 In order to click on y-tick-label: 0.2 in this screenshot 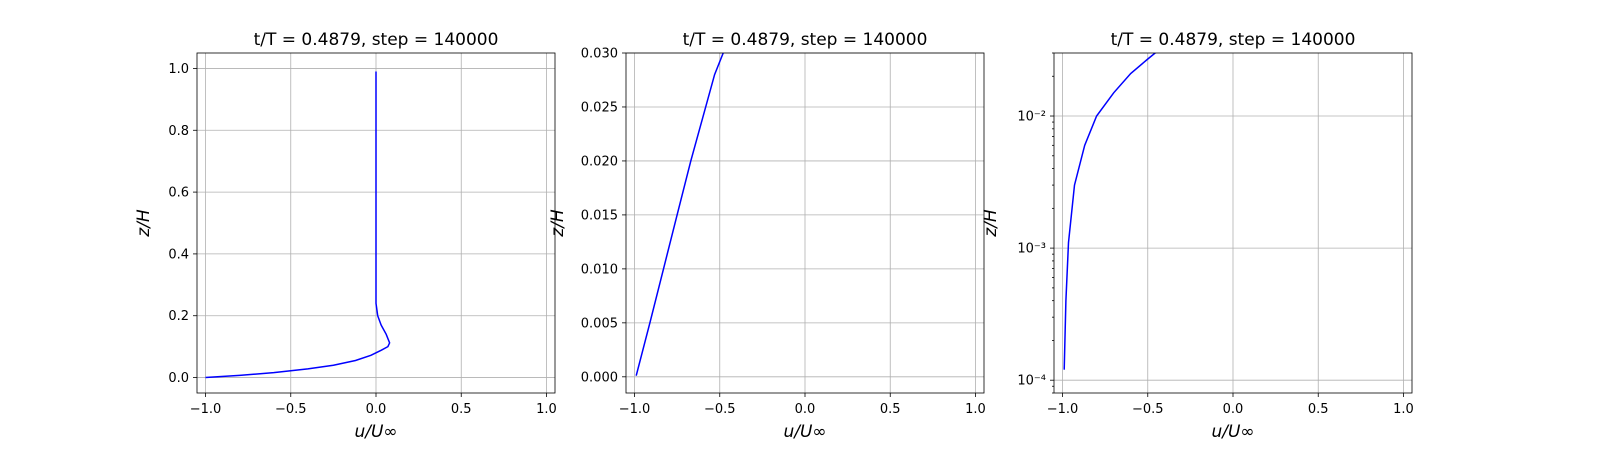, I will do `click(178, 316)`.